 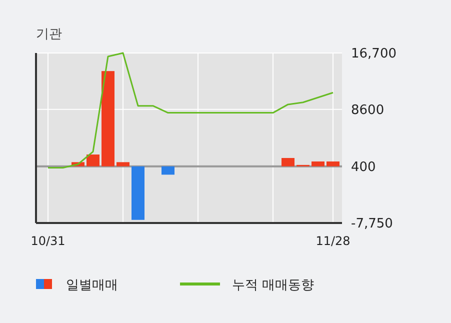 What do you see at coordinates (363, 167) in the screenshot?
I see `y-tick-label: 400` at bounding box center [363, 167].